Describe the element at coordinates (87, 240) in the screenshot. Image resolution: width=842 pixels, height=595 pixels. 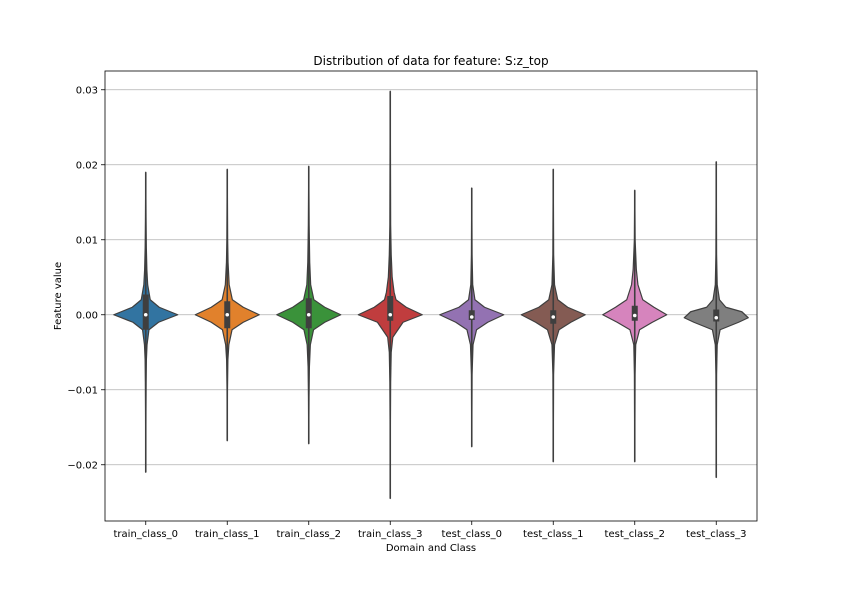
I see `y-tick-label: 0.01` at that location.